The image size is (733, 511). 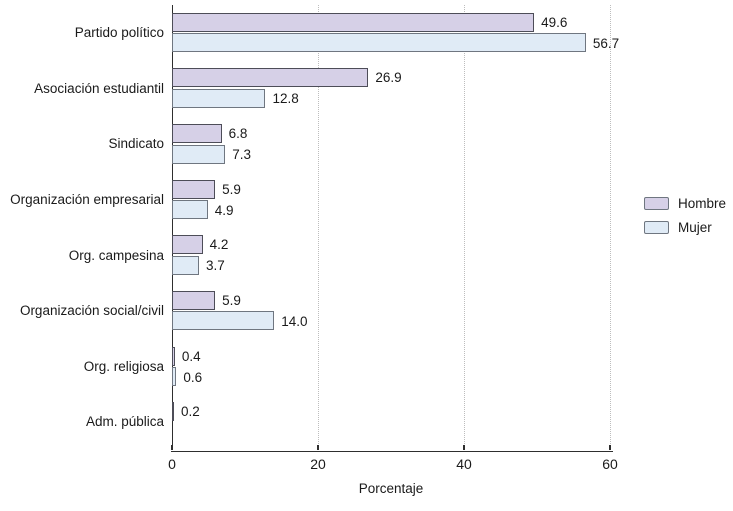 What do you see at coordinates (392, 451) in the screenshot?
I see `x-axis-line` at bounding box center [392, 451].